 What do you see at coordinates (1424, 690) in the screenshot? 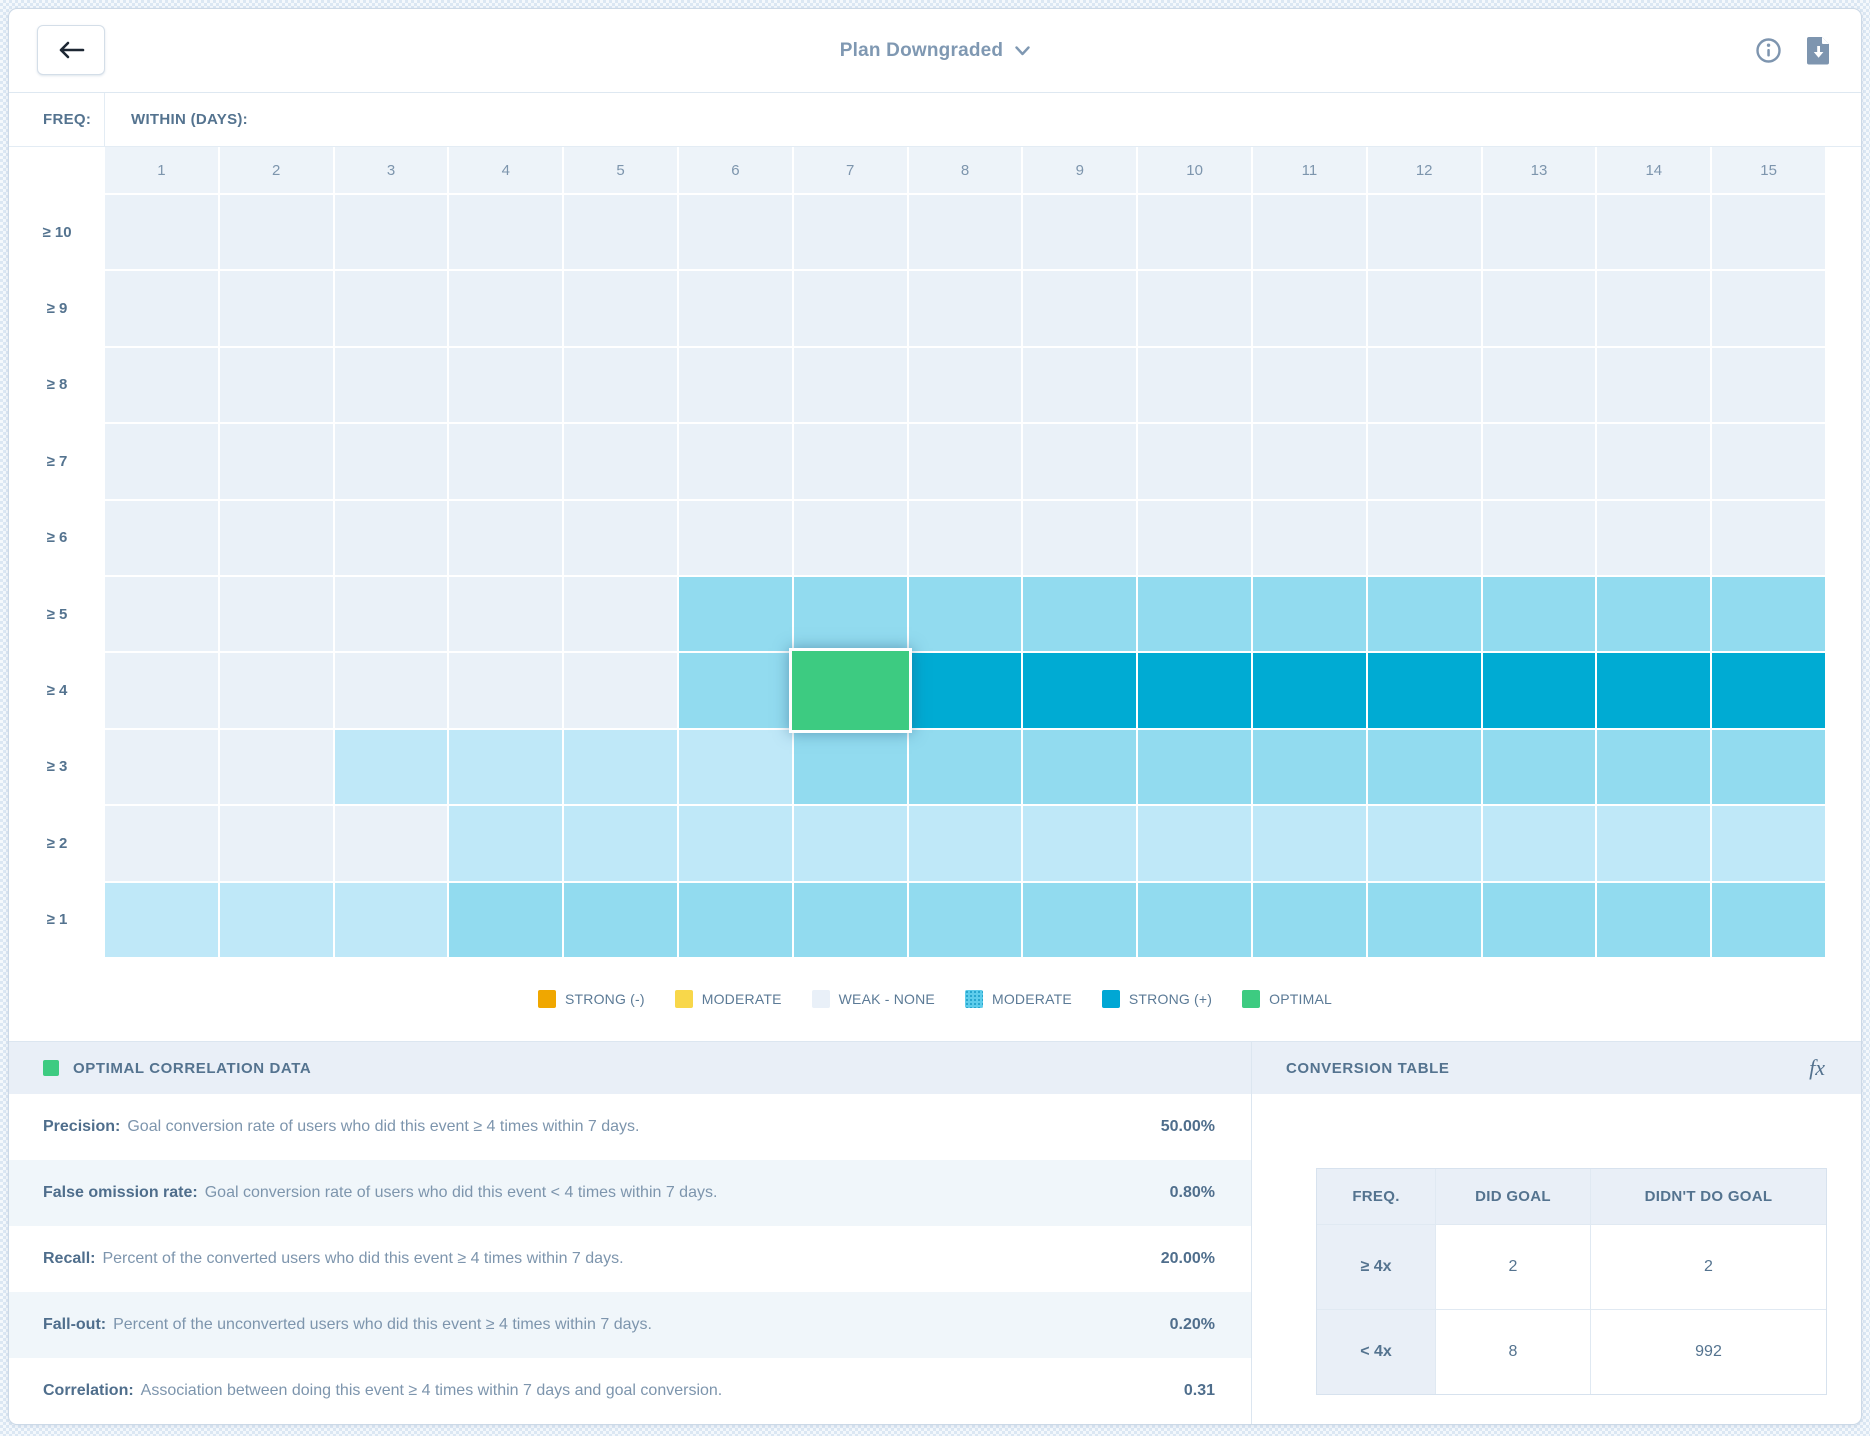
I see `heatmap-cell-freq4-day12` at bounding box center [1424, 690].